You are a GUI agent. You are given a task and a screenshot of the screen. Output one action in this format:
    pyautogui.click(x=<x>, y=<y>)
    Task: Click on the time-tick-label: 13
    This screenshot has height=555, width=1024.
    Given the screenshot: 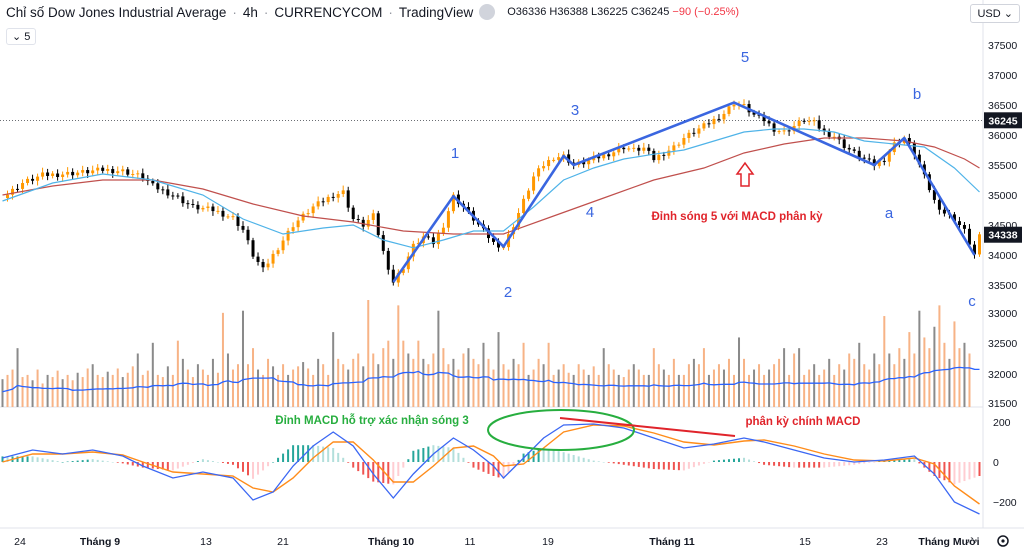 What is the action you would take?
    pyautogui.click(x=206, y=542)
    